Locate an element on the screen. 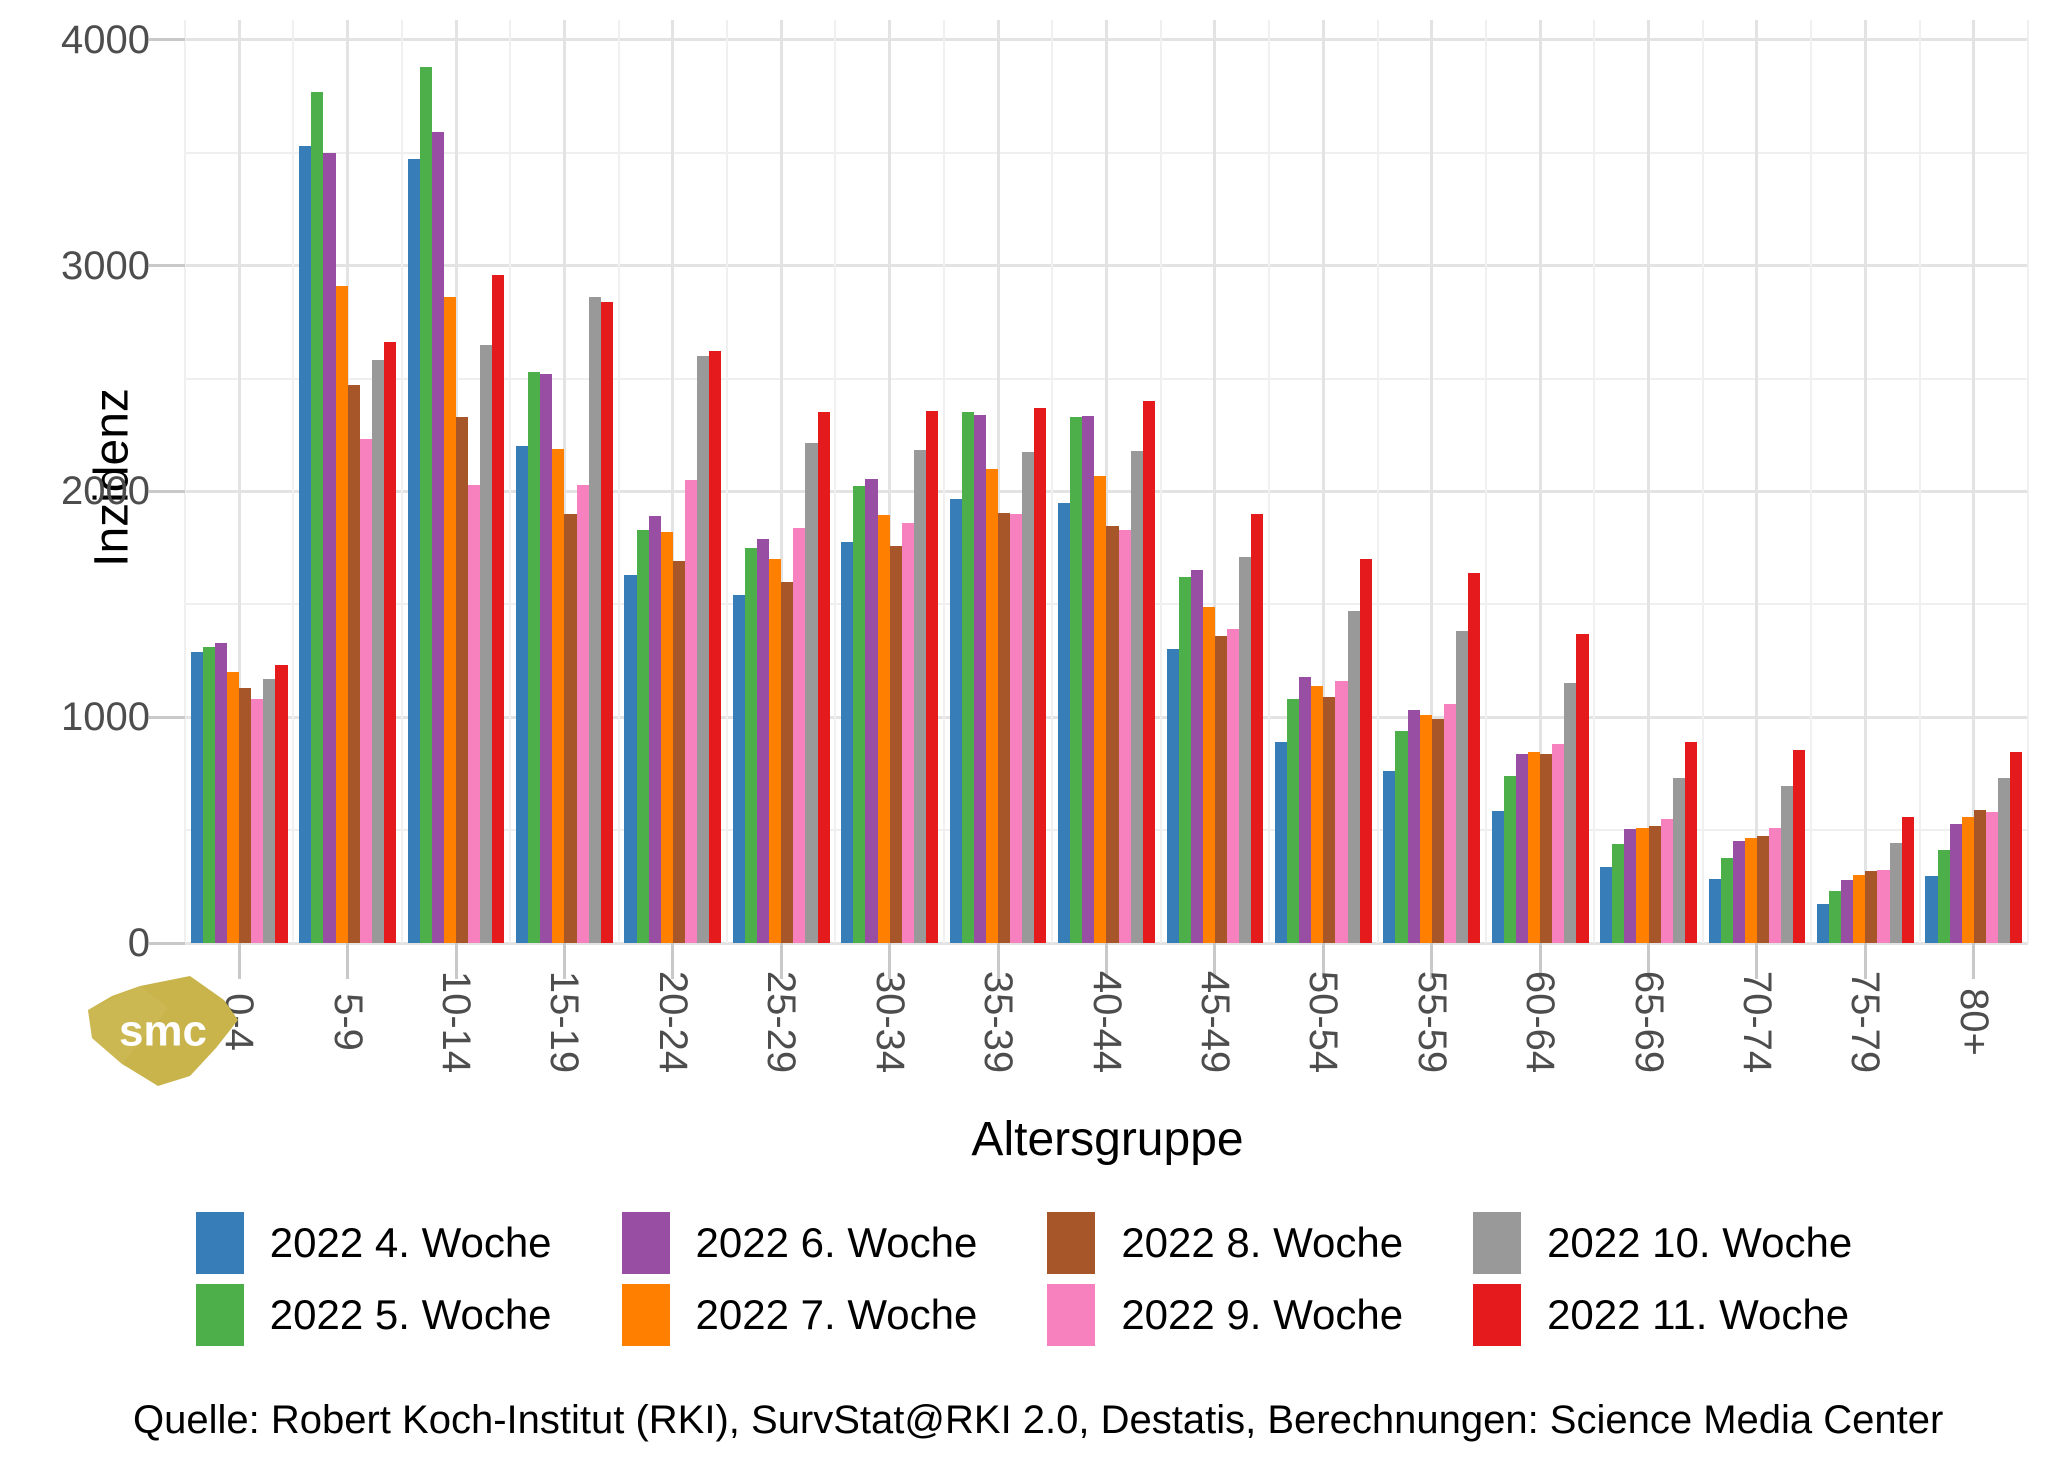  bar-15-19-2022-7-woche is located at coordinates (558, 695).